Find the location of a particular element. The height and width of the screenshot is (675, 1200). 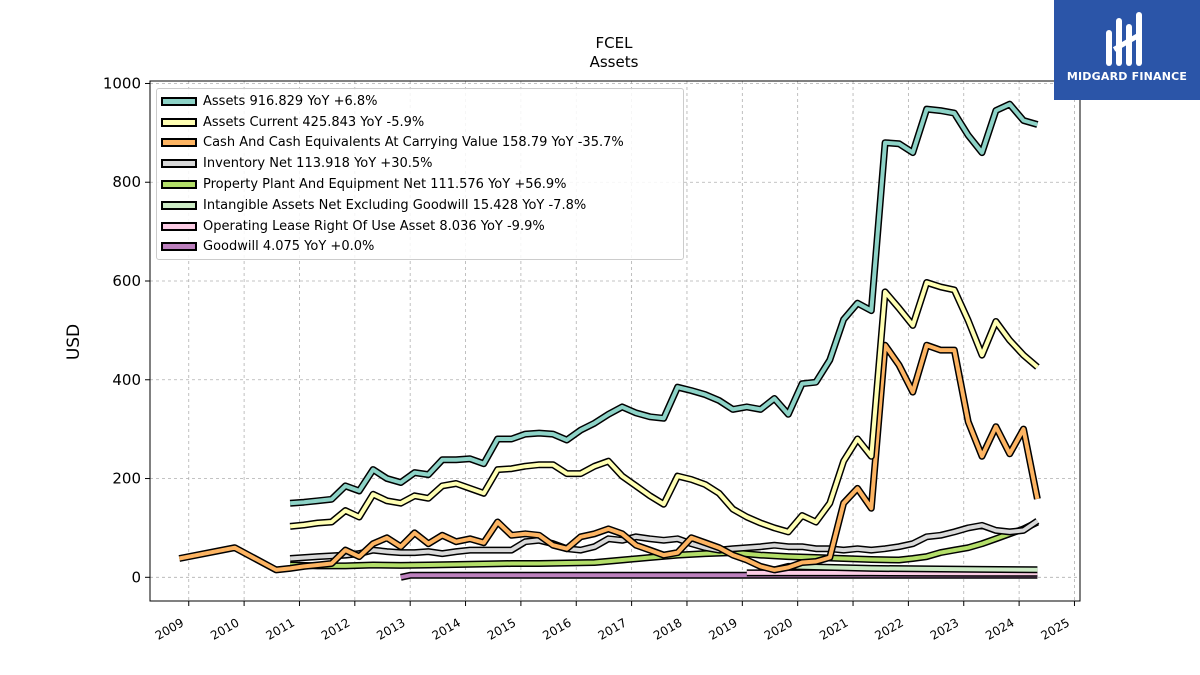

y-tick-label: 600 is located at coordinates (126, 281).